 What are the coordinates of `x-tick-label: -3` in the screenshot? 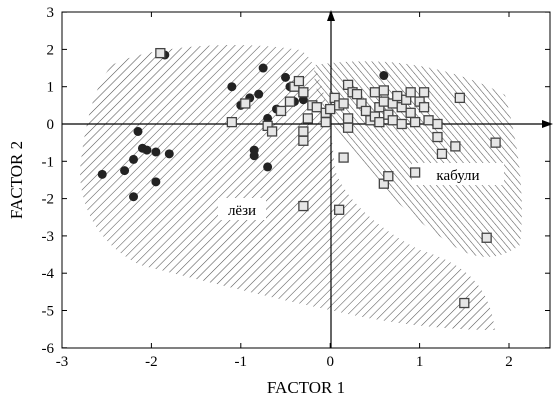 It's located at (62, 362).